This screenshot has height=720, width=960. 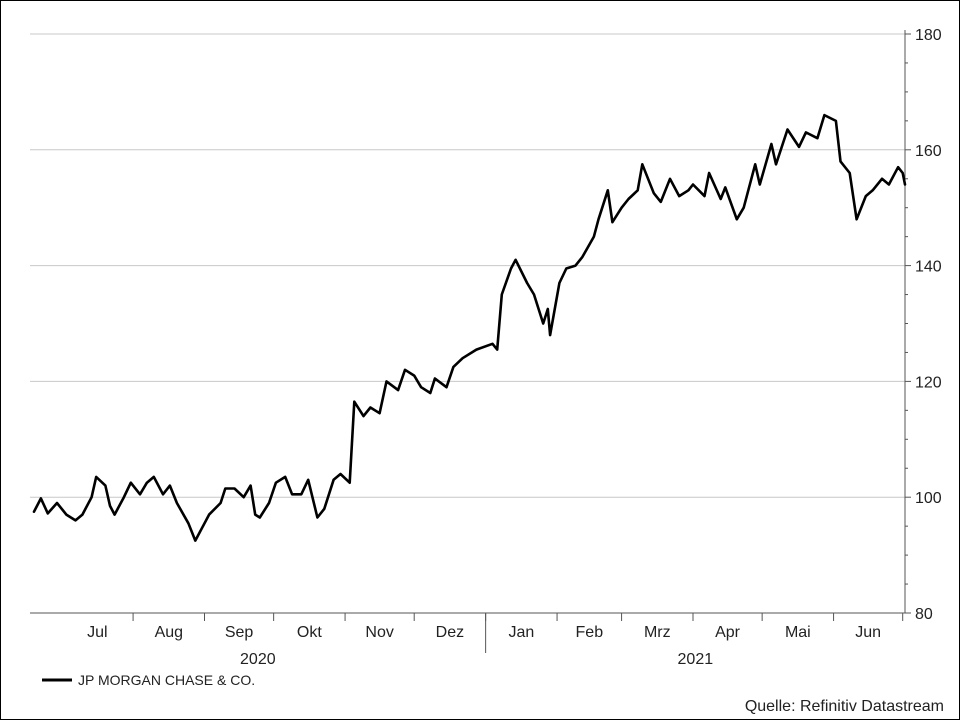 I want to click on x-tick-label-apr: Apr, so click(x=728, y=632).